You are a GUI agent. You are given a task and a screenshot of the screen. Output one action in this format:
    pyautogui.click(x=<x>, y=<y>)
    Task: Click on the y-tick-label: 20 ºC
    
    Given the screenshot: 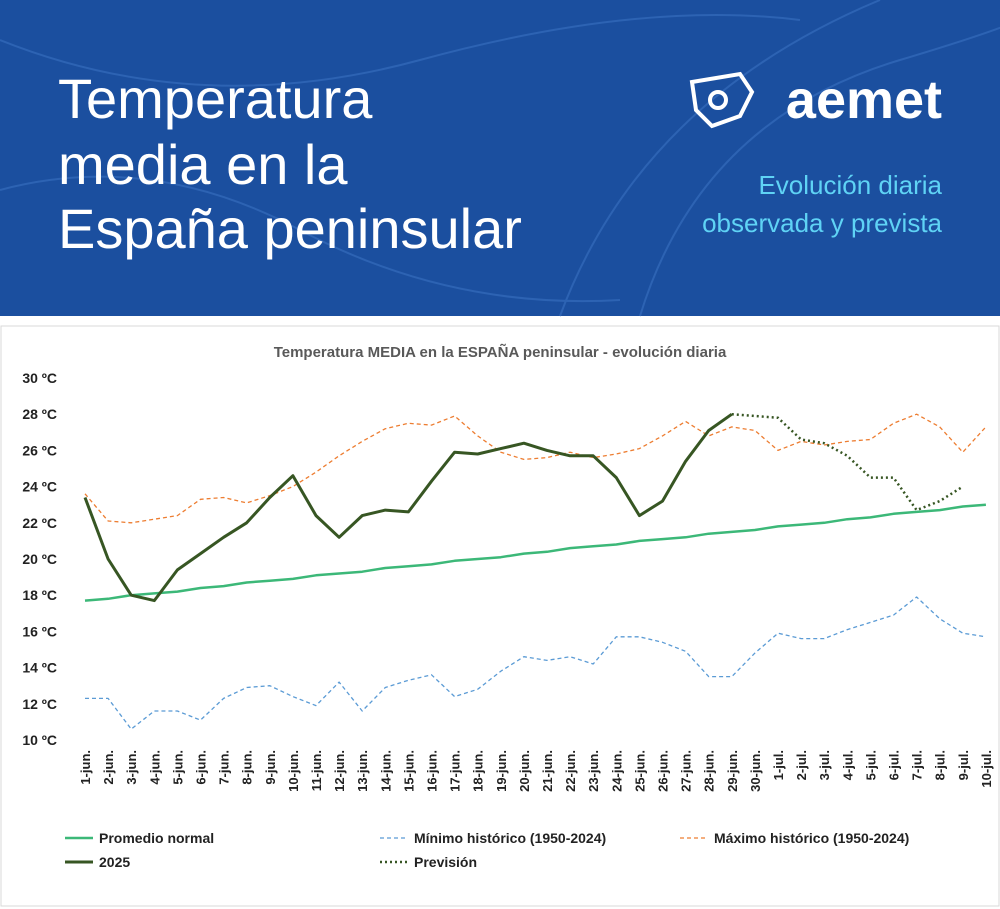 What is the action you would take?
    pyautogui.click(x=39, y=559)
    